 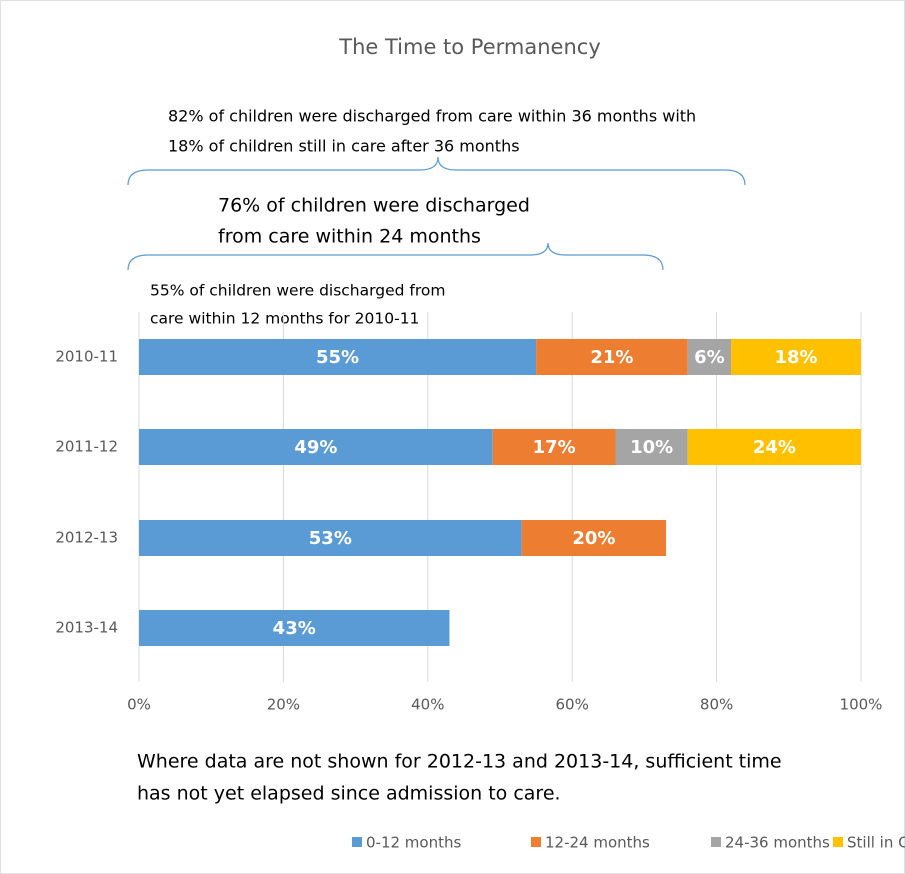 I want to click on data-label: 10%, so click(x=651, y=447).